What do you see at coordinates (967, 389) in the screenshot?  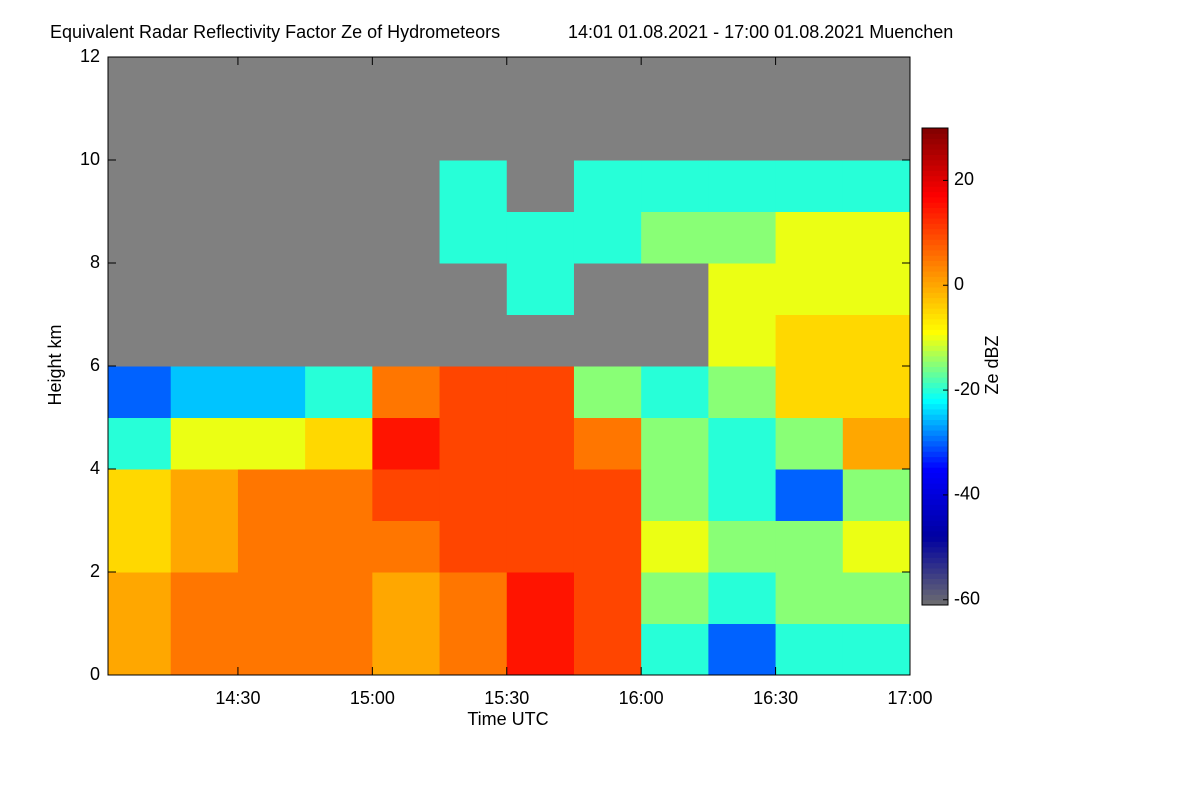 I see `colorbar-tick-label: -20` at bounding box center [967, 389].